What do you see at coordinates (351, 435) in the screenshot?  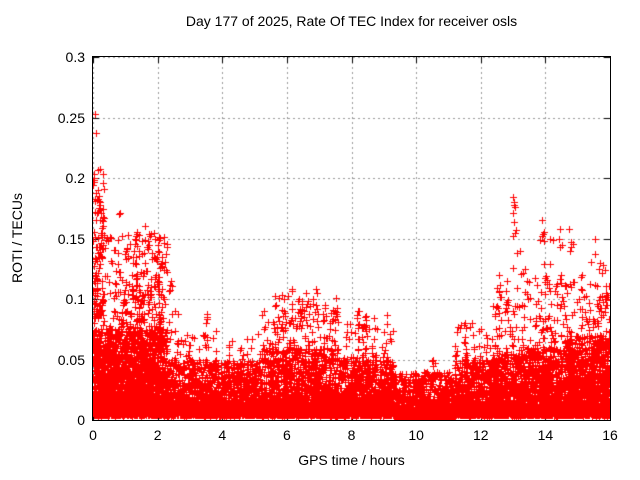 I see `x-tick-label: 8` at bounding box center [351, 435].